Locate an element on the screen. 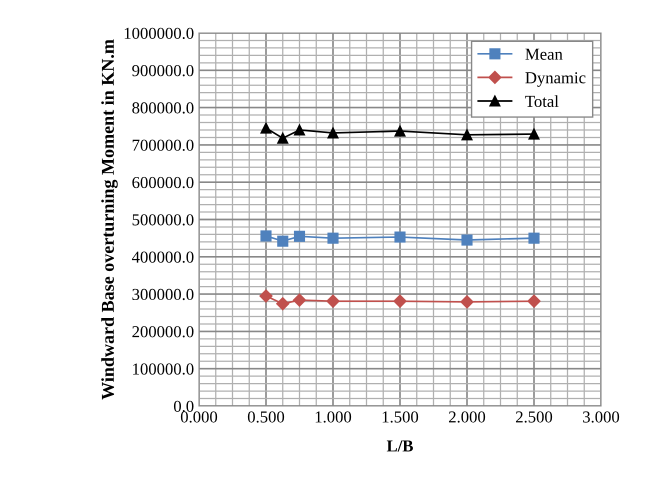 Image resolution: width=670 pixels, height=504 pixels. y-tick-label: 700000.0 is located at coordinates (163, 145).